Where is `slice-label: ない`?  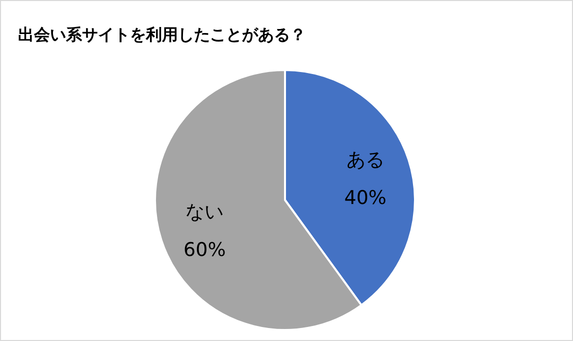
slice-label: ない is located at coordinates (205, 212).